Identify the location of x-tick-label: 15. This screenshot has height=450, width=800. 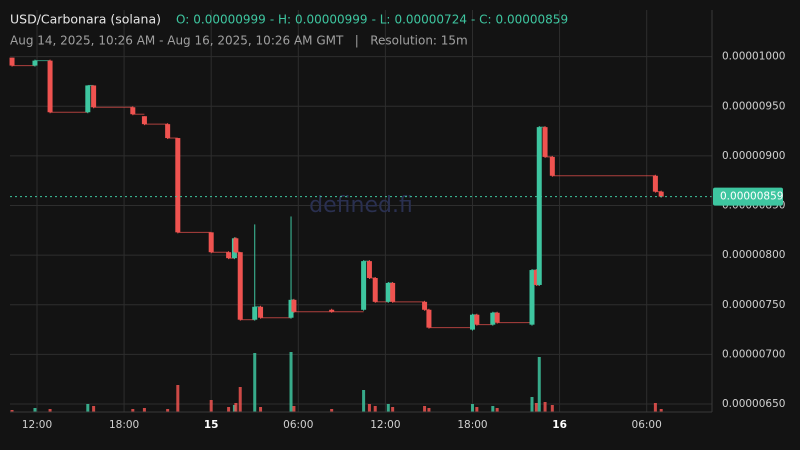
(211, 425).